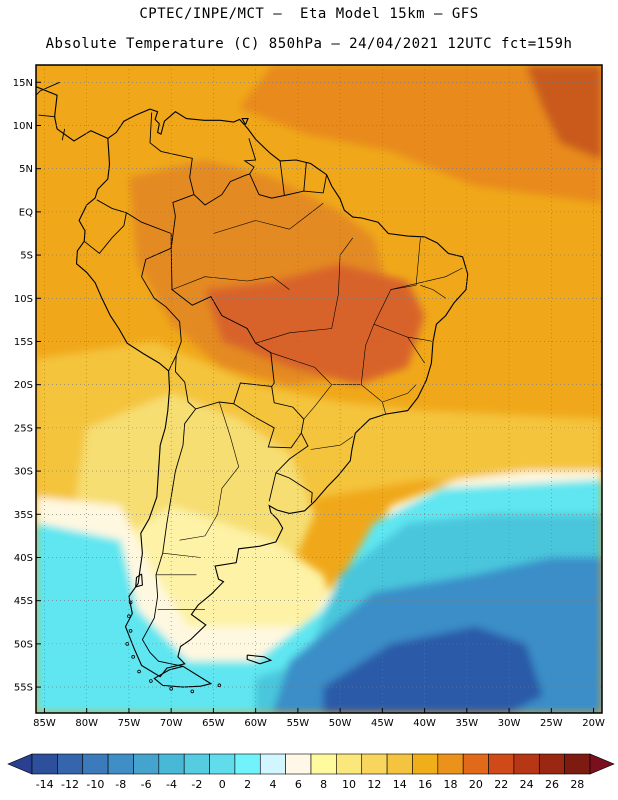 Image resolution: width=618 pixels, height=800 pixels. I want to click on lon-tick-label: 30W, so click(509, 723).